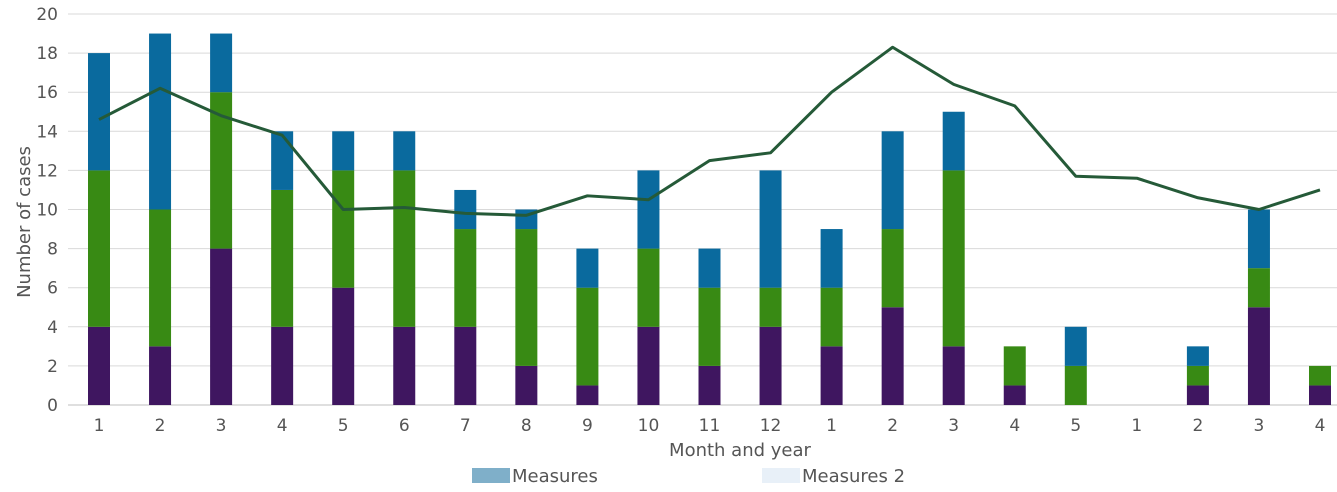 The image size is (1337, 492). Describe the element at coordinates (52, 328) in the screenshot. I see `y-tick-label: 4` at that location.